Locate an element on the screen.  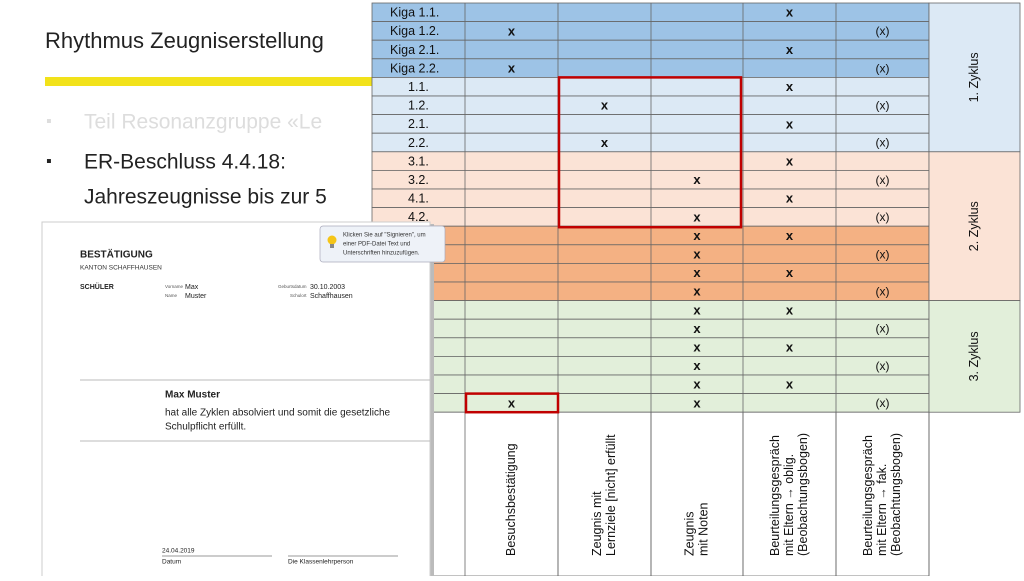
column-header: Beurteilungsgespräch is located at coordinates (868, 495).